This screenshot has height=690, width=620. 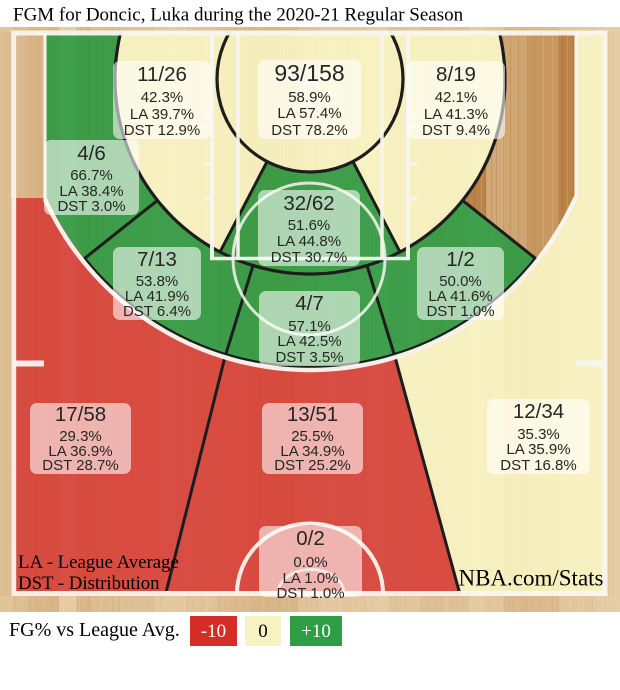 What do you see at coordinates (80, 451) in the screenshot?
I see `svg-text: LA 36.9%` at bounding box center [80, 451].